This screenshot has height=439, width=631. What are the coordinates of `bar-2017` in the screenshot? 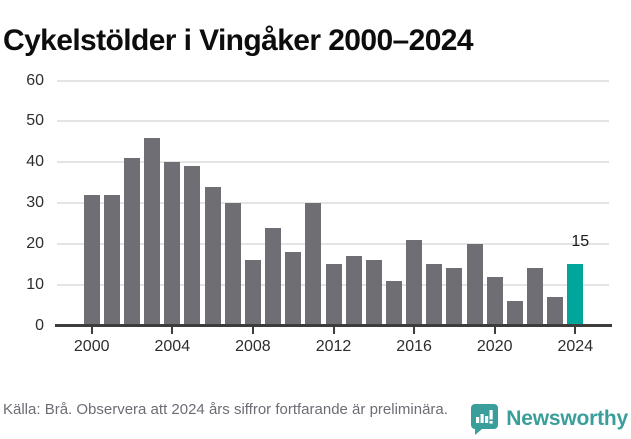 It's located at (434, 295).